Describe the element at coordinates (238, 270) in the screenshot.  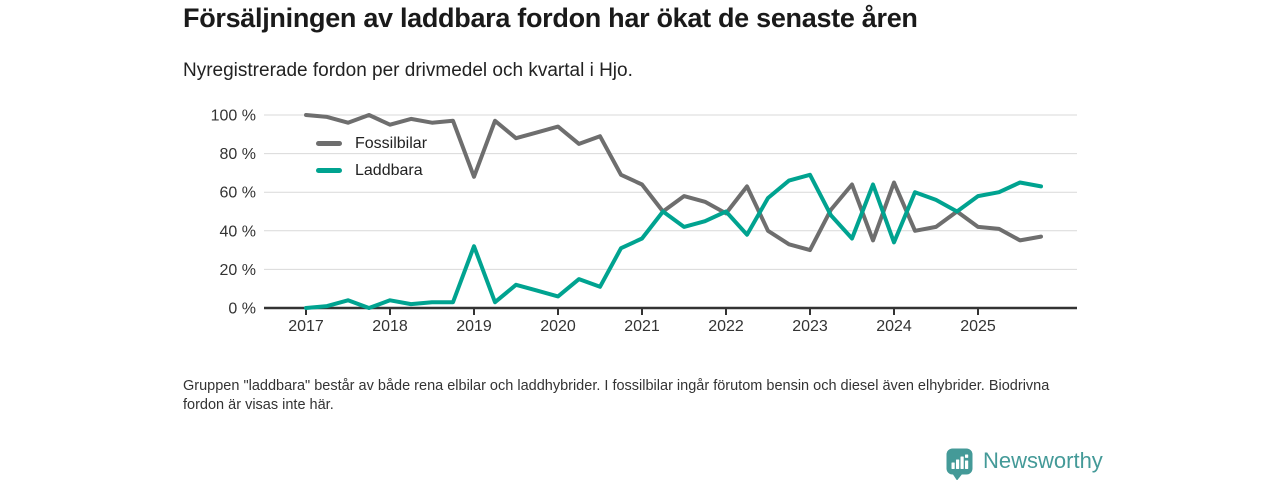
I see `y-axis-tick-label: 20 %` at that location.